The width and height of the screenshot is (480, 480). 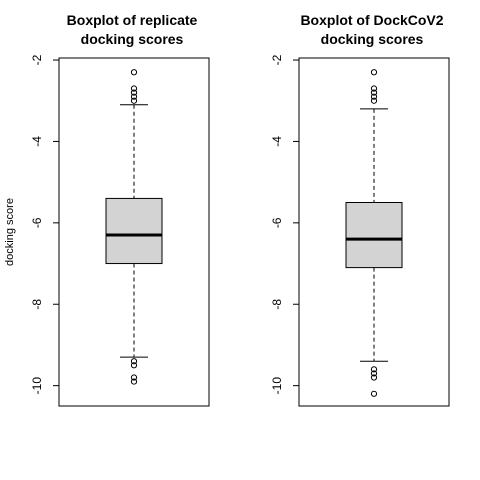 I want to click on plot-title-line: Boxplot of DockCoV2, so click(x=371, y=20).